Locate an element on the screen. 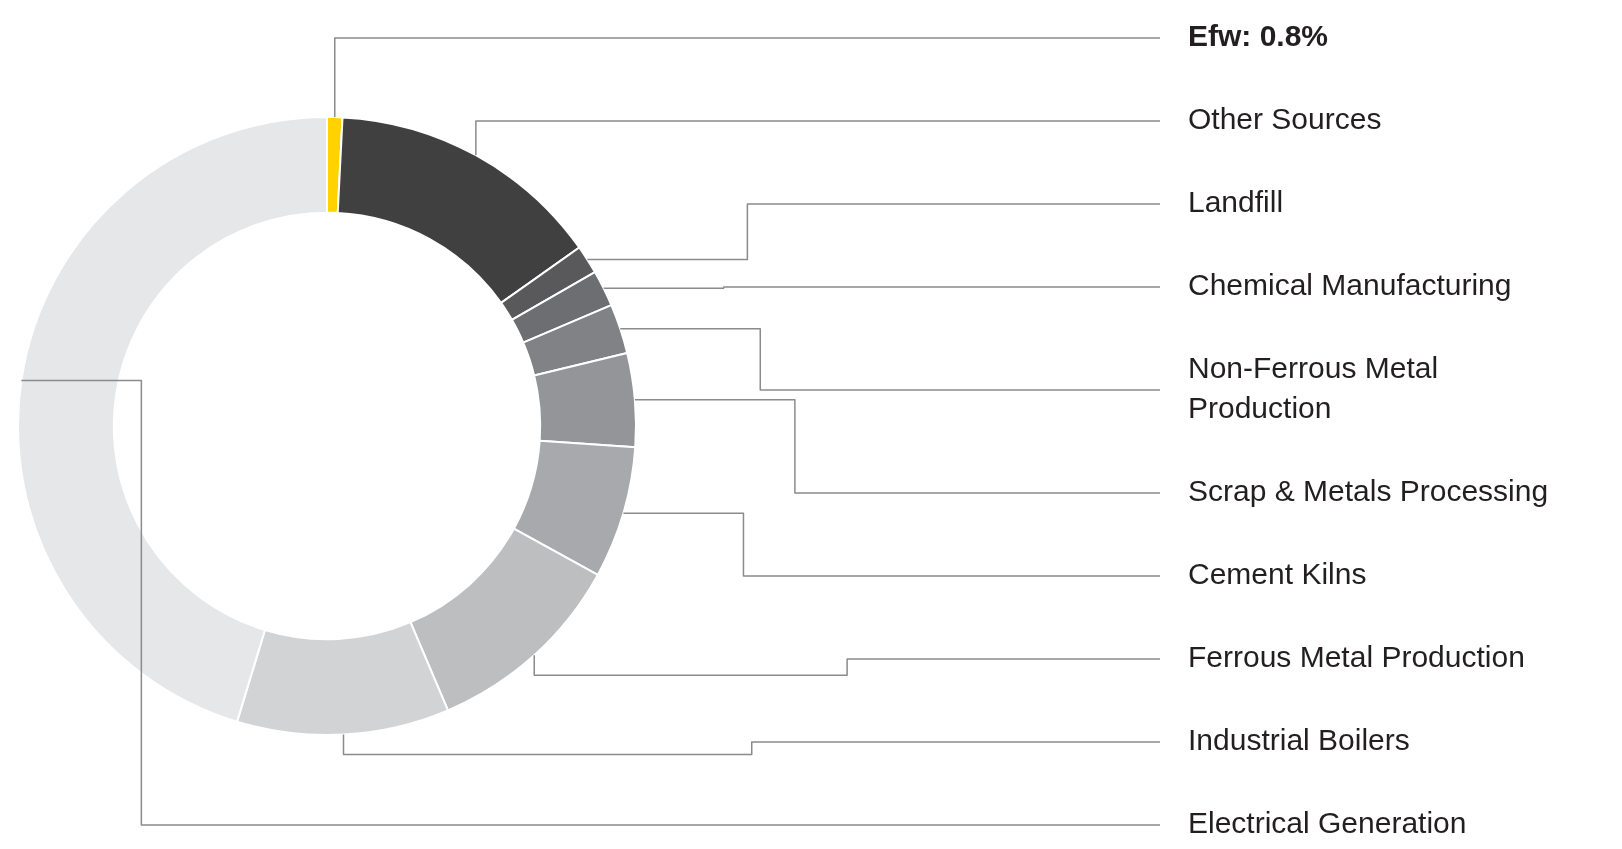  slice-label: Industrial Boilers is located at coordinates (1299, 740).